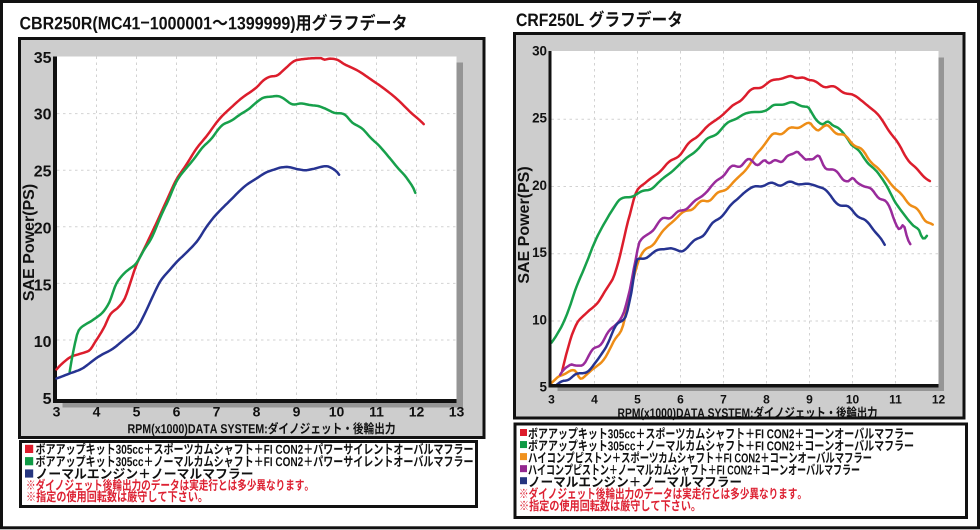  I want to click on svg-text: 13, so click(457, 412).